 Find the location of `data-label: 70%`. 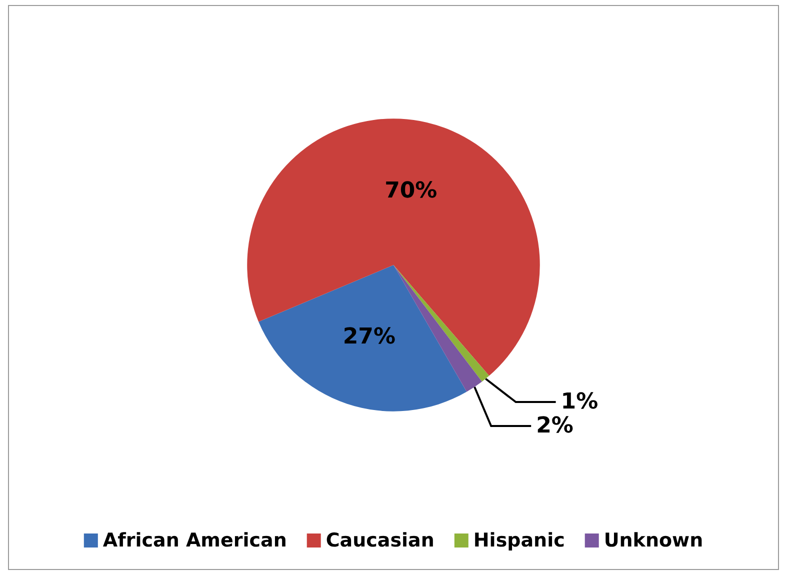

data-label: 70% is located at coordinates (411, 191).